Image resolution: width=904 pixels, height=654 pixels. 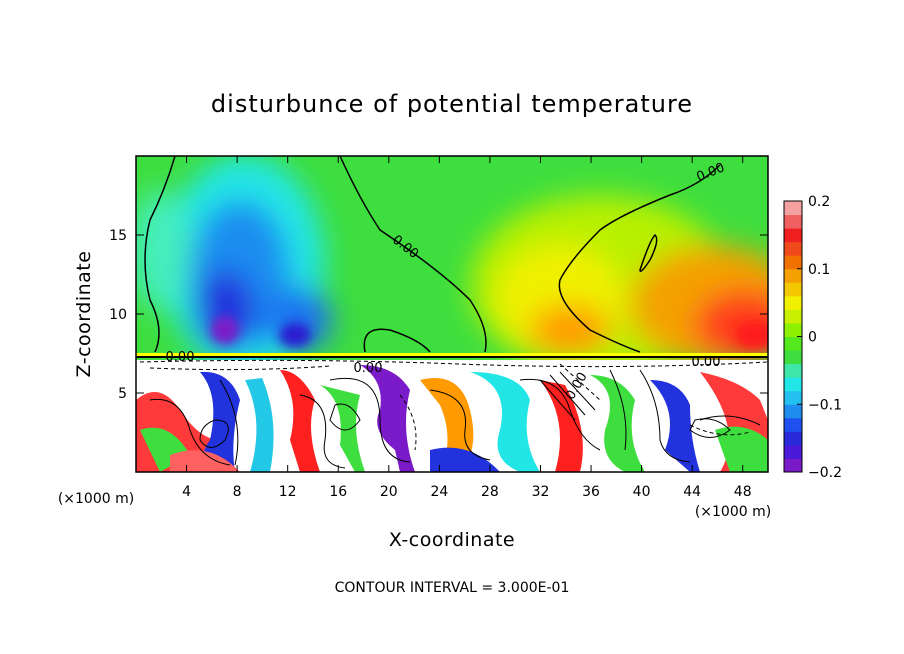 What do you see at coordinates (489, 332) in the screenshot?
I see `upper-field-cores` at bounding box center [489, 332].